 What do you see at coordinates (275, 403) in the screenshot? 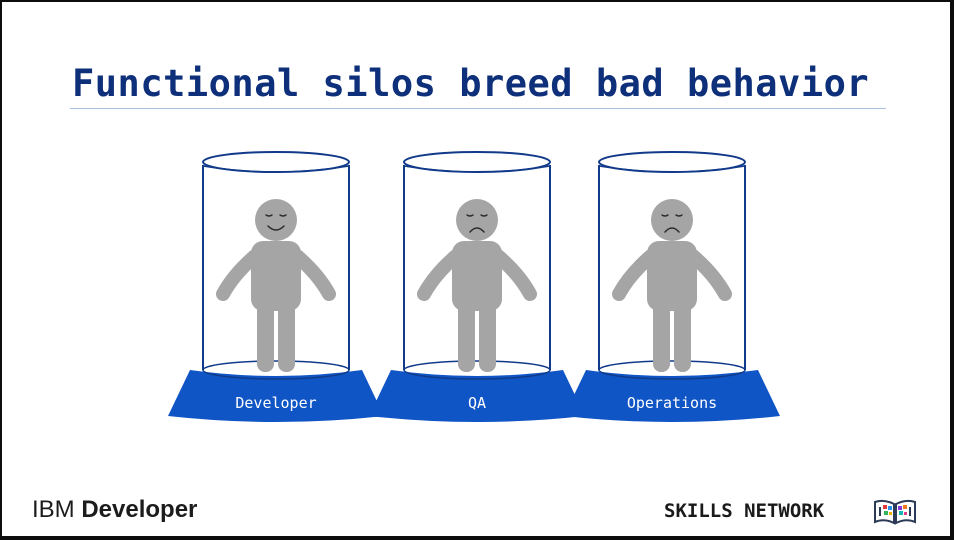
I see `pedestal-label-developer: Developer` at bounding box center [275, 403].